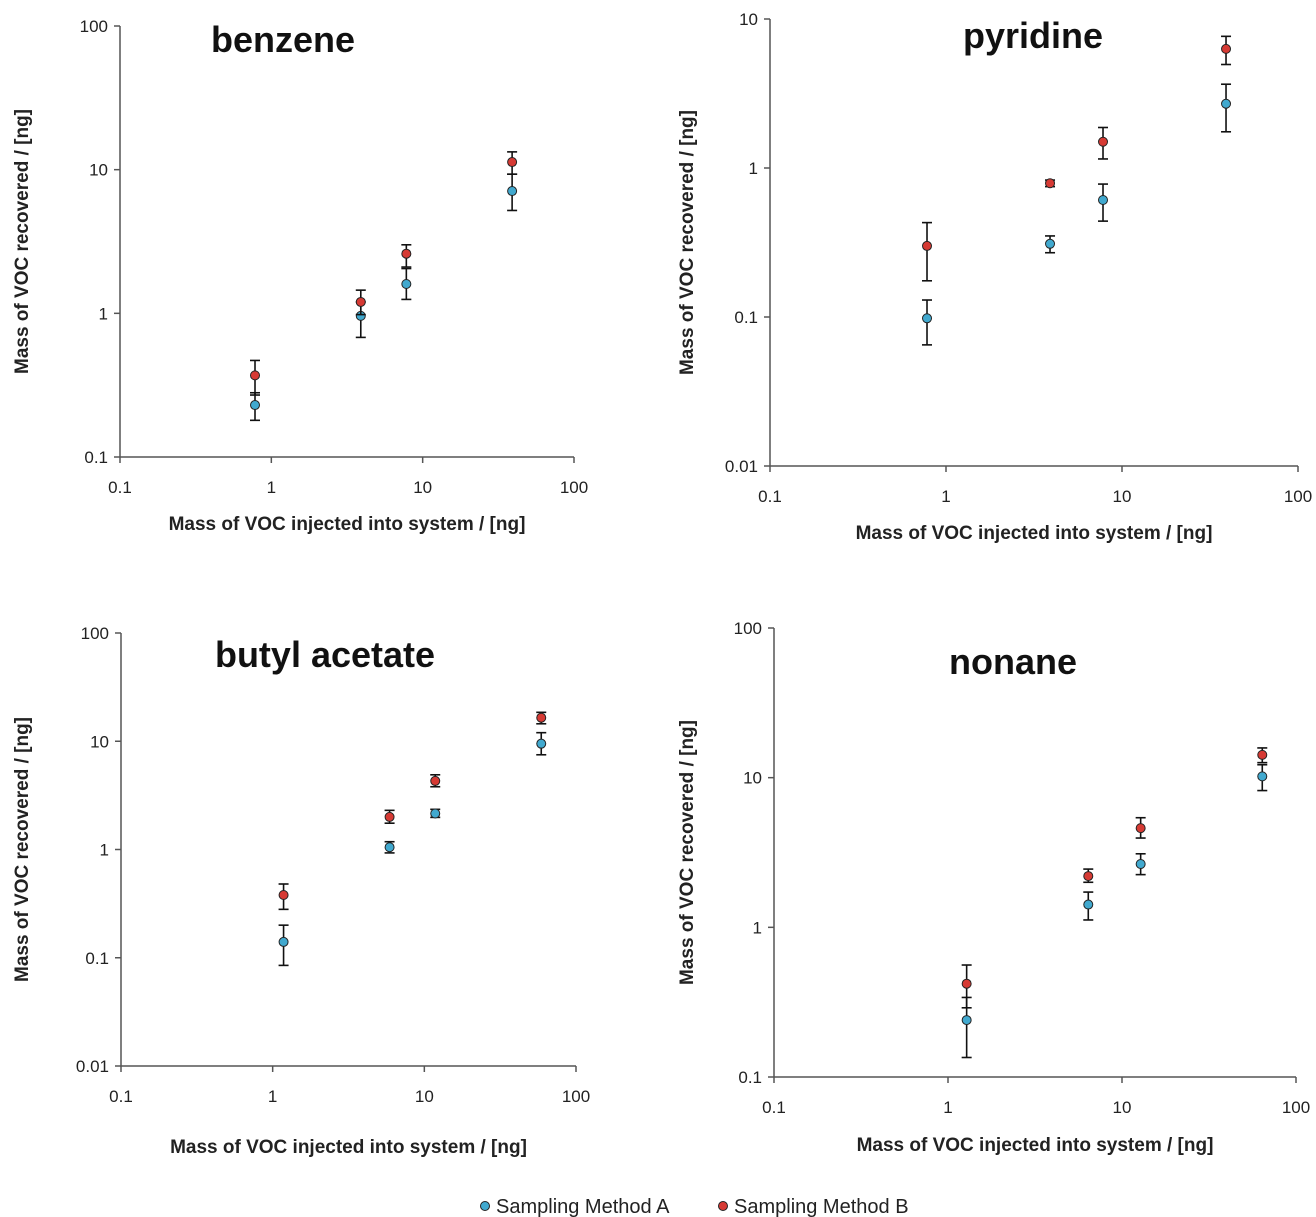 The width and height of the screenshot is (1316, 1217). I want to click on chart-title: nonane, so click(1013, 661).